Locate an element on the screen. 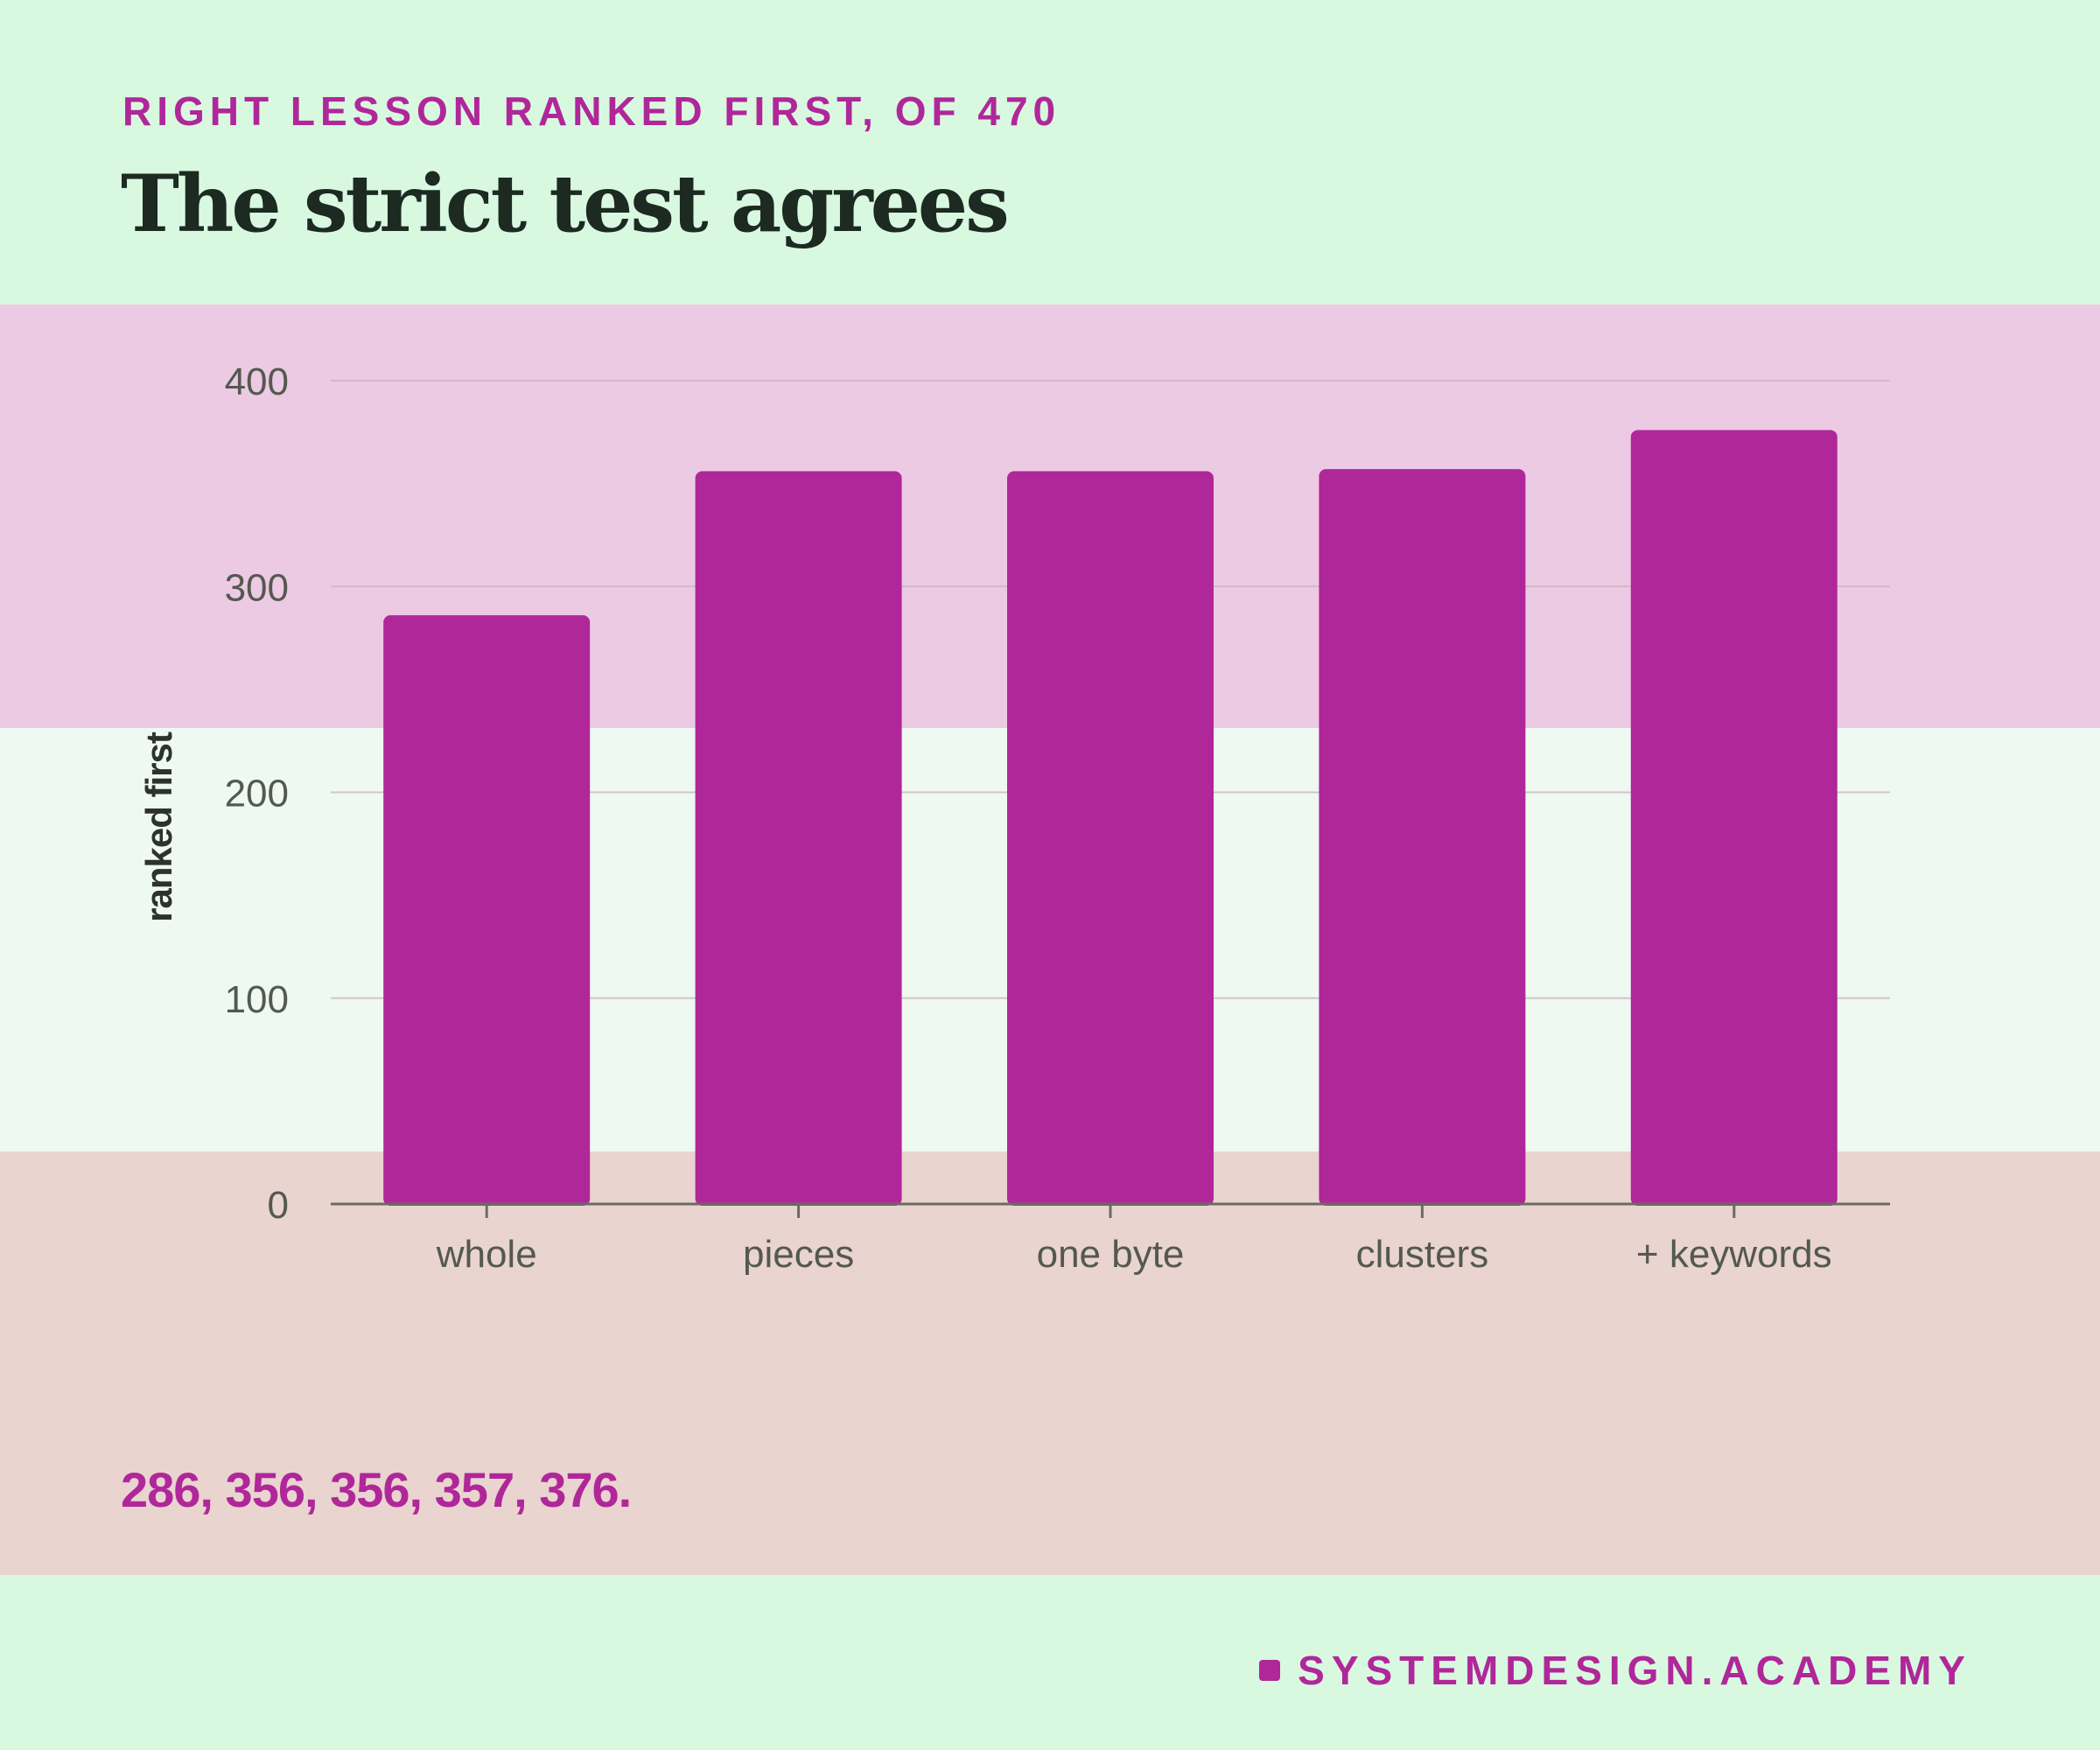 This screenshot has height=1750, width=2100. y-tick-label: 300 is located at coordinates (257, 587).